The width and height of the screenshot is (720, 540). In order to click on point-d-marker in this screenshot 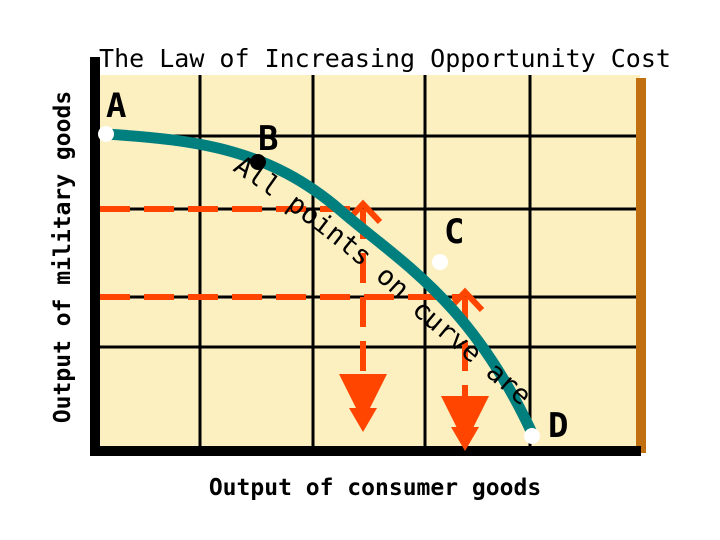, I will do `click(532, 436)`.